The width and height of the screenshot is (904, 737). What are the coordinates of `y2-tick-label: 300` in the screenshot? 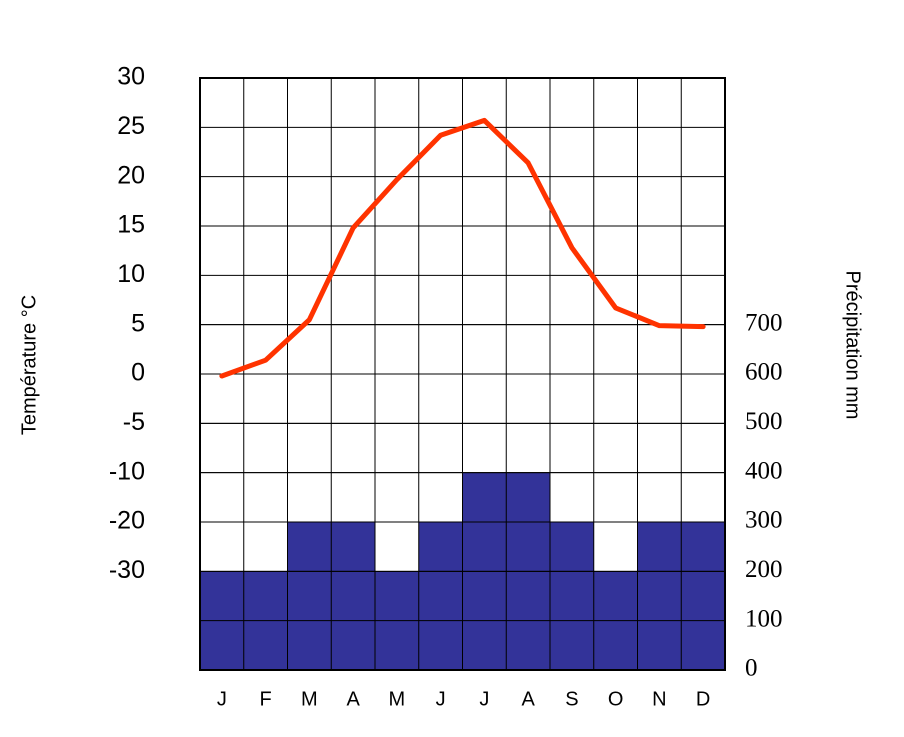 It's located at (764, 520).